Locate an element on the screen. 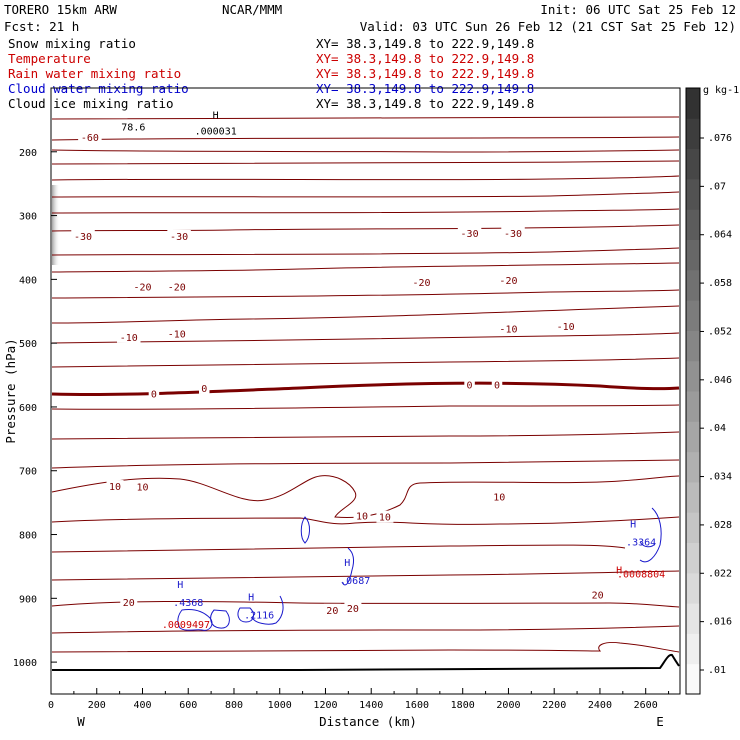 This screenshot has width=740, height=740. max-value-label: .0009497 is located at coordinates (186, 625).